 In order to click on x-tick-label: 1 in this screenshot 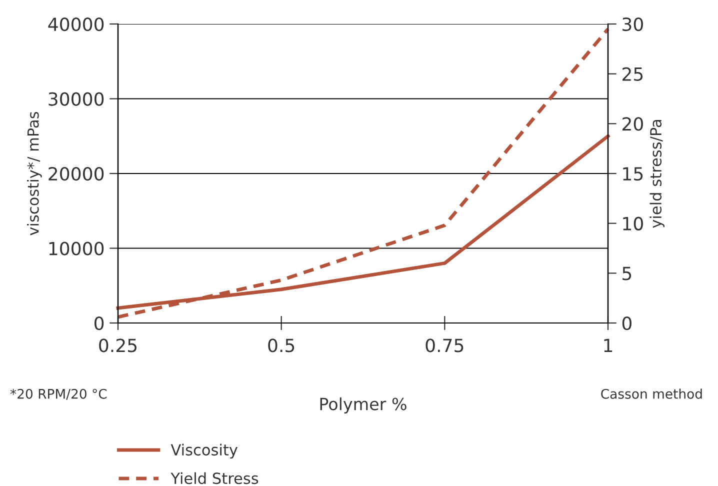, I will do `click(608, 345)`.